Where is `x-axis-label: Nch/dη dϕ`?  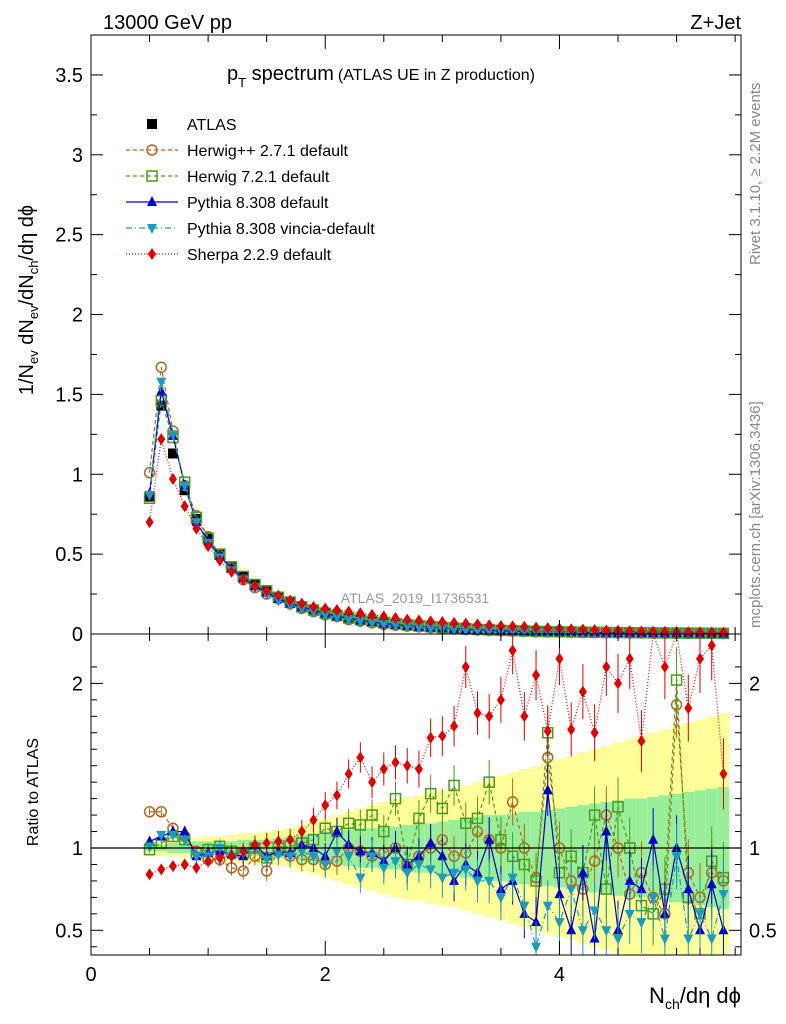
x-axis-label: Nch/dη dϕ is located at coordinates (695, 997).